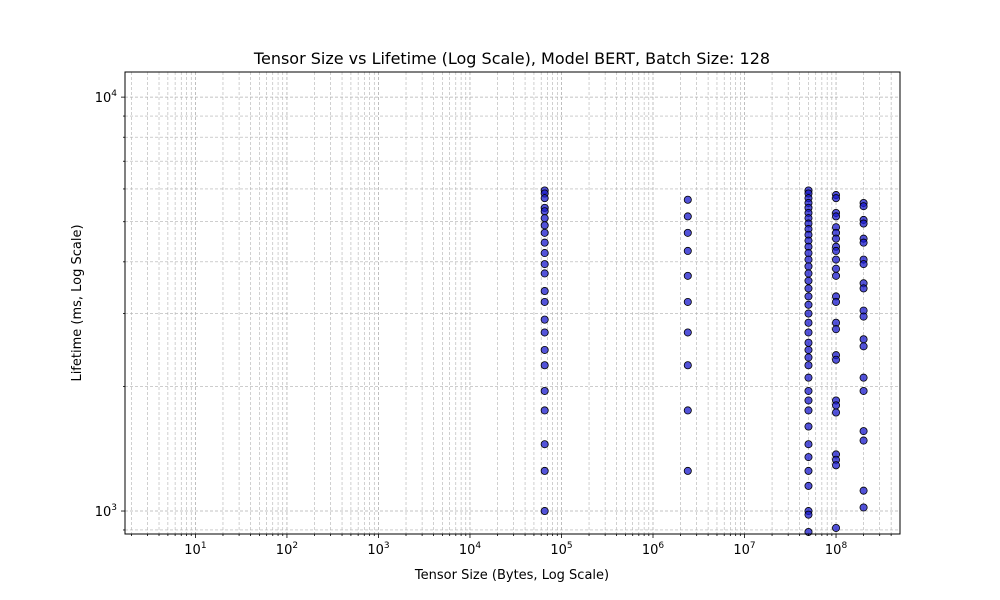 The height and width of the screenshot is (600, 1000). What do you see at coordinates (836, 549) in the screenshot?
I see `x-tick-label: 108` at bounding box center [836, 549].